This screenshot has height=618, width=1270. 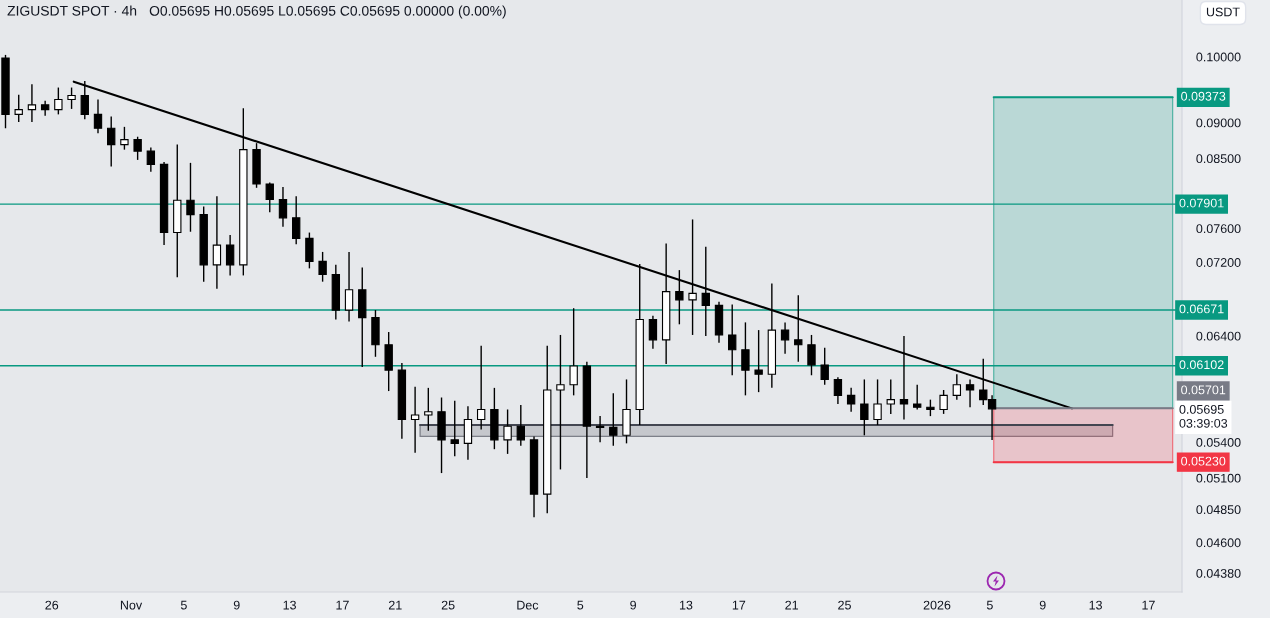 What do you see at coordinates (1223, 12) in the screenshot?
I see `y-axis-title: USDT` at bounding box center [1223, 12].